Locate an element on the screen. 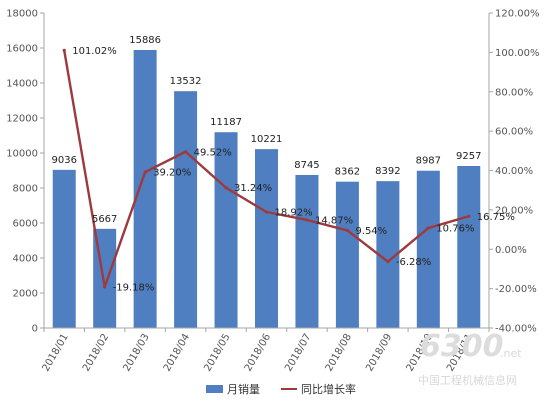 The image size is (550, 409). x-tick-label: 2018/07 is located at coordinates (298, 352).